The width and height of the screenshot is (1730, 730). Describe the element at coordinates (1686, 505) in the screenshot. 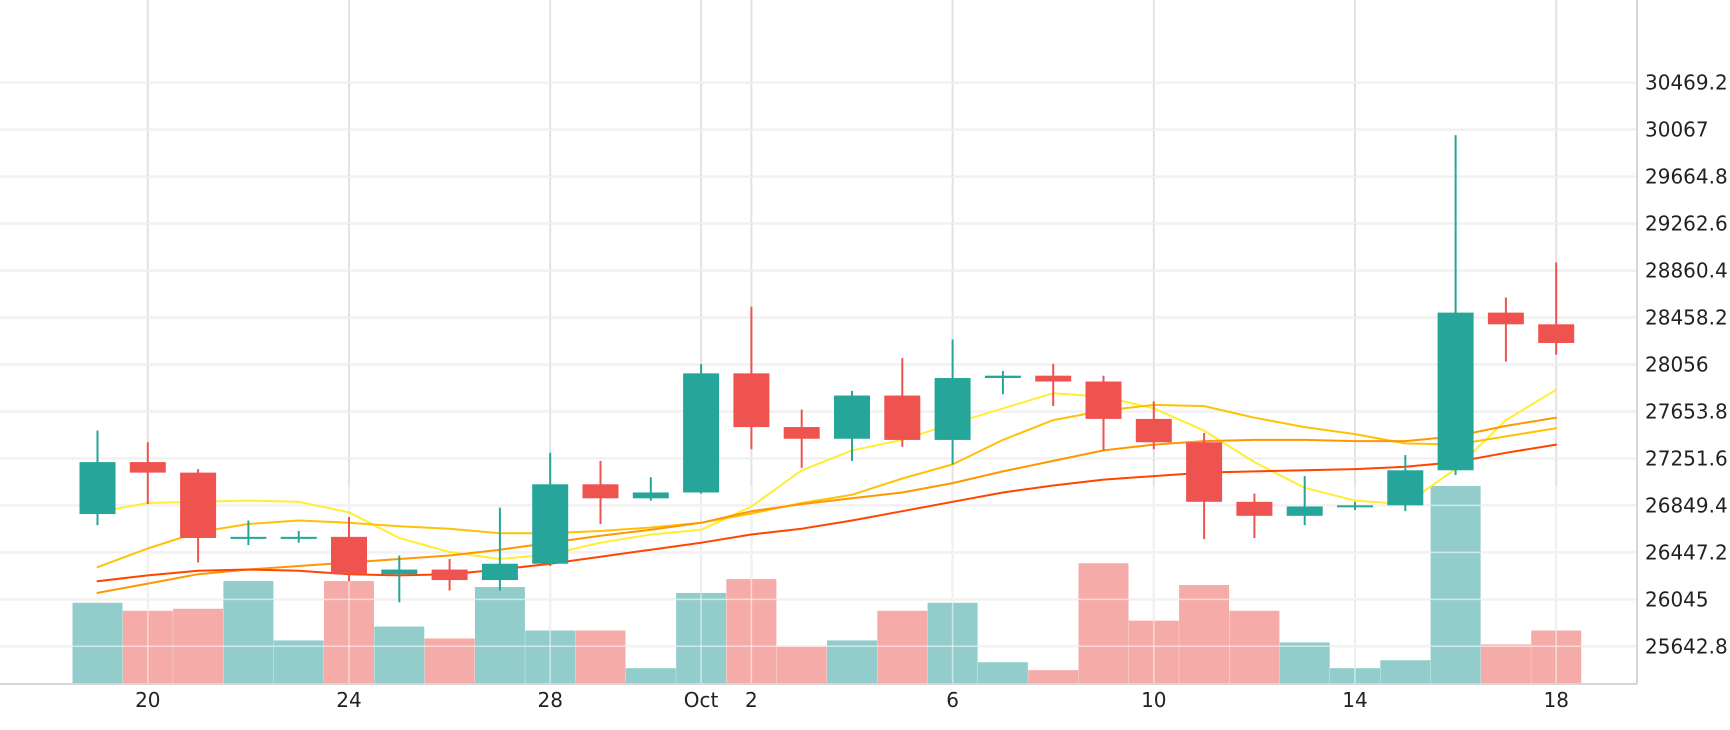

I see `y-tick-label: 26849.4` at that location.